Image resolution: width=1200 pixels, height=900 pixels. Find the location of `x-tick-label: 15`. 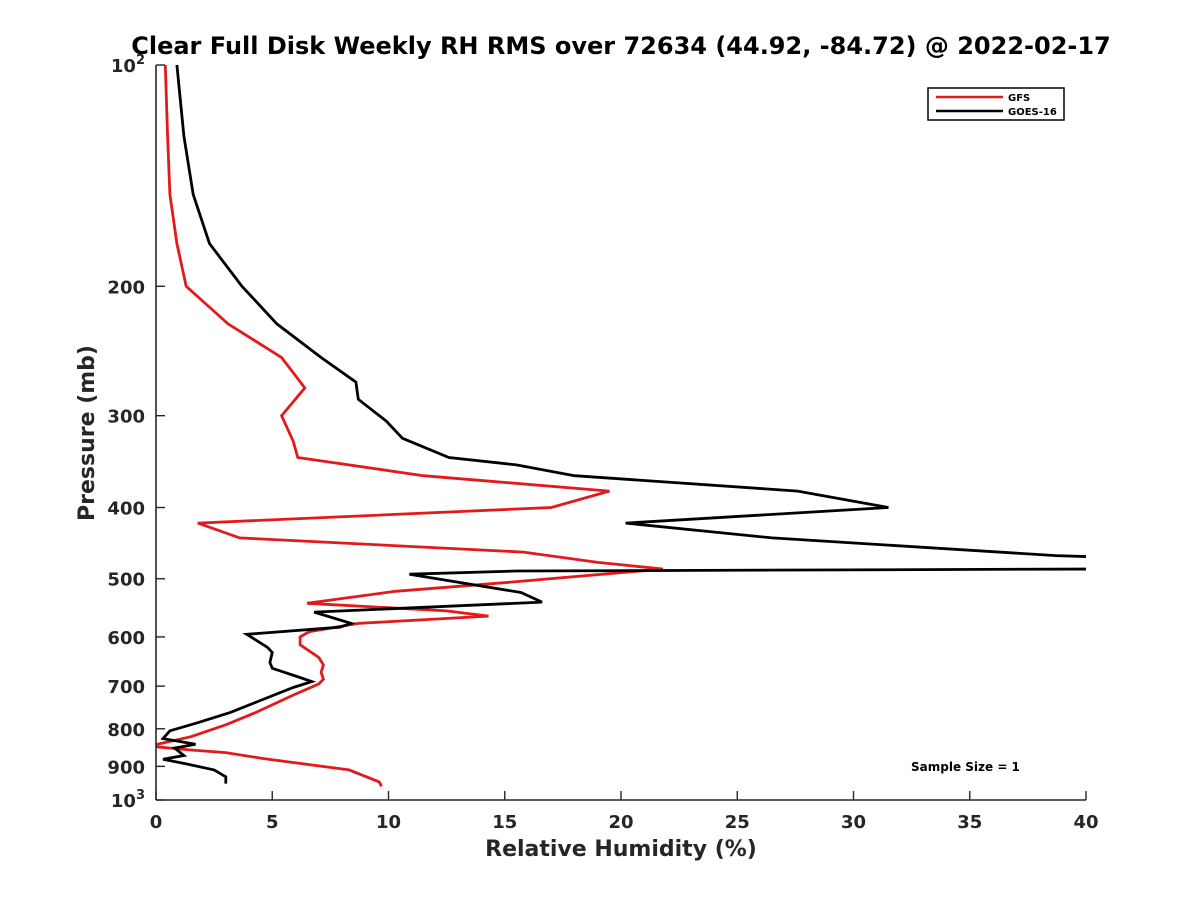

x-tick-label: 15 is located at coordinates (504, 822).